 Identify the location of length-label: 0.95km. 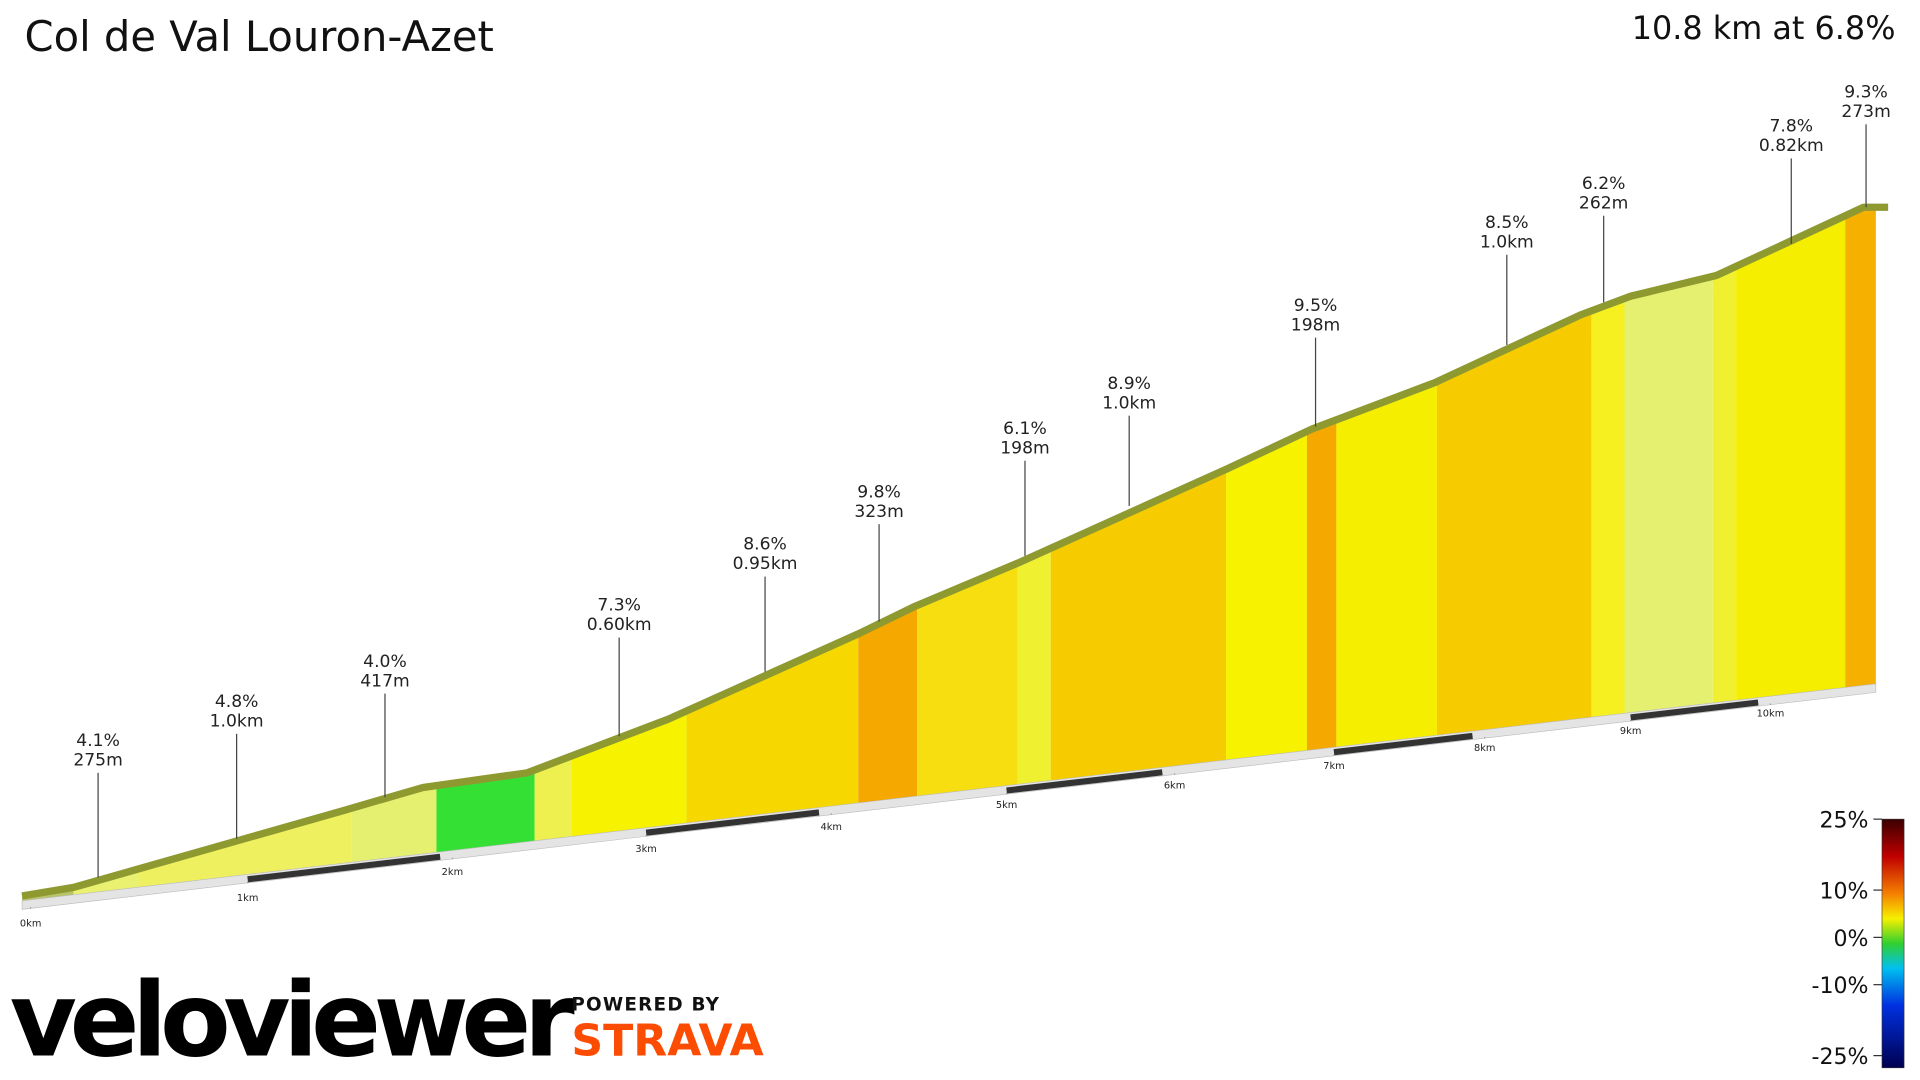
(765, 564).